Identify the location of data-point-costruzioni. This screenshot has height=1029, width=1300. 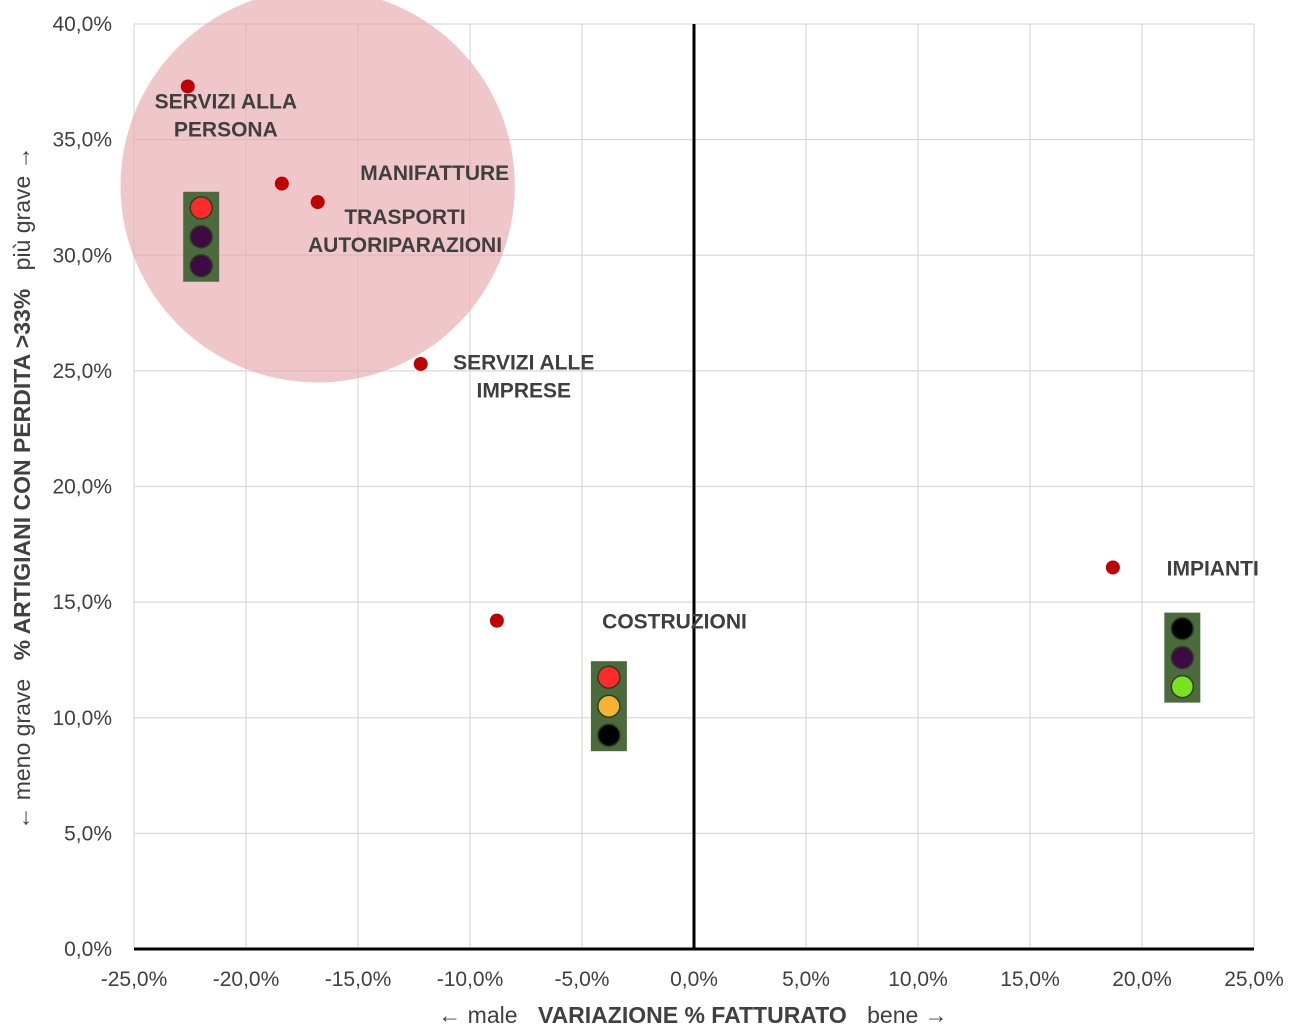
(496, 620).